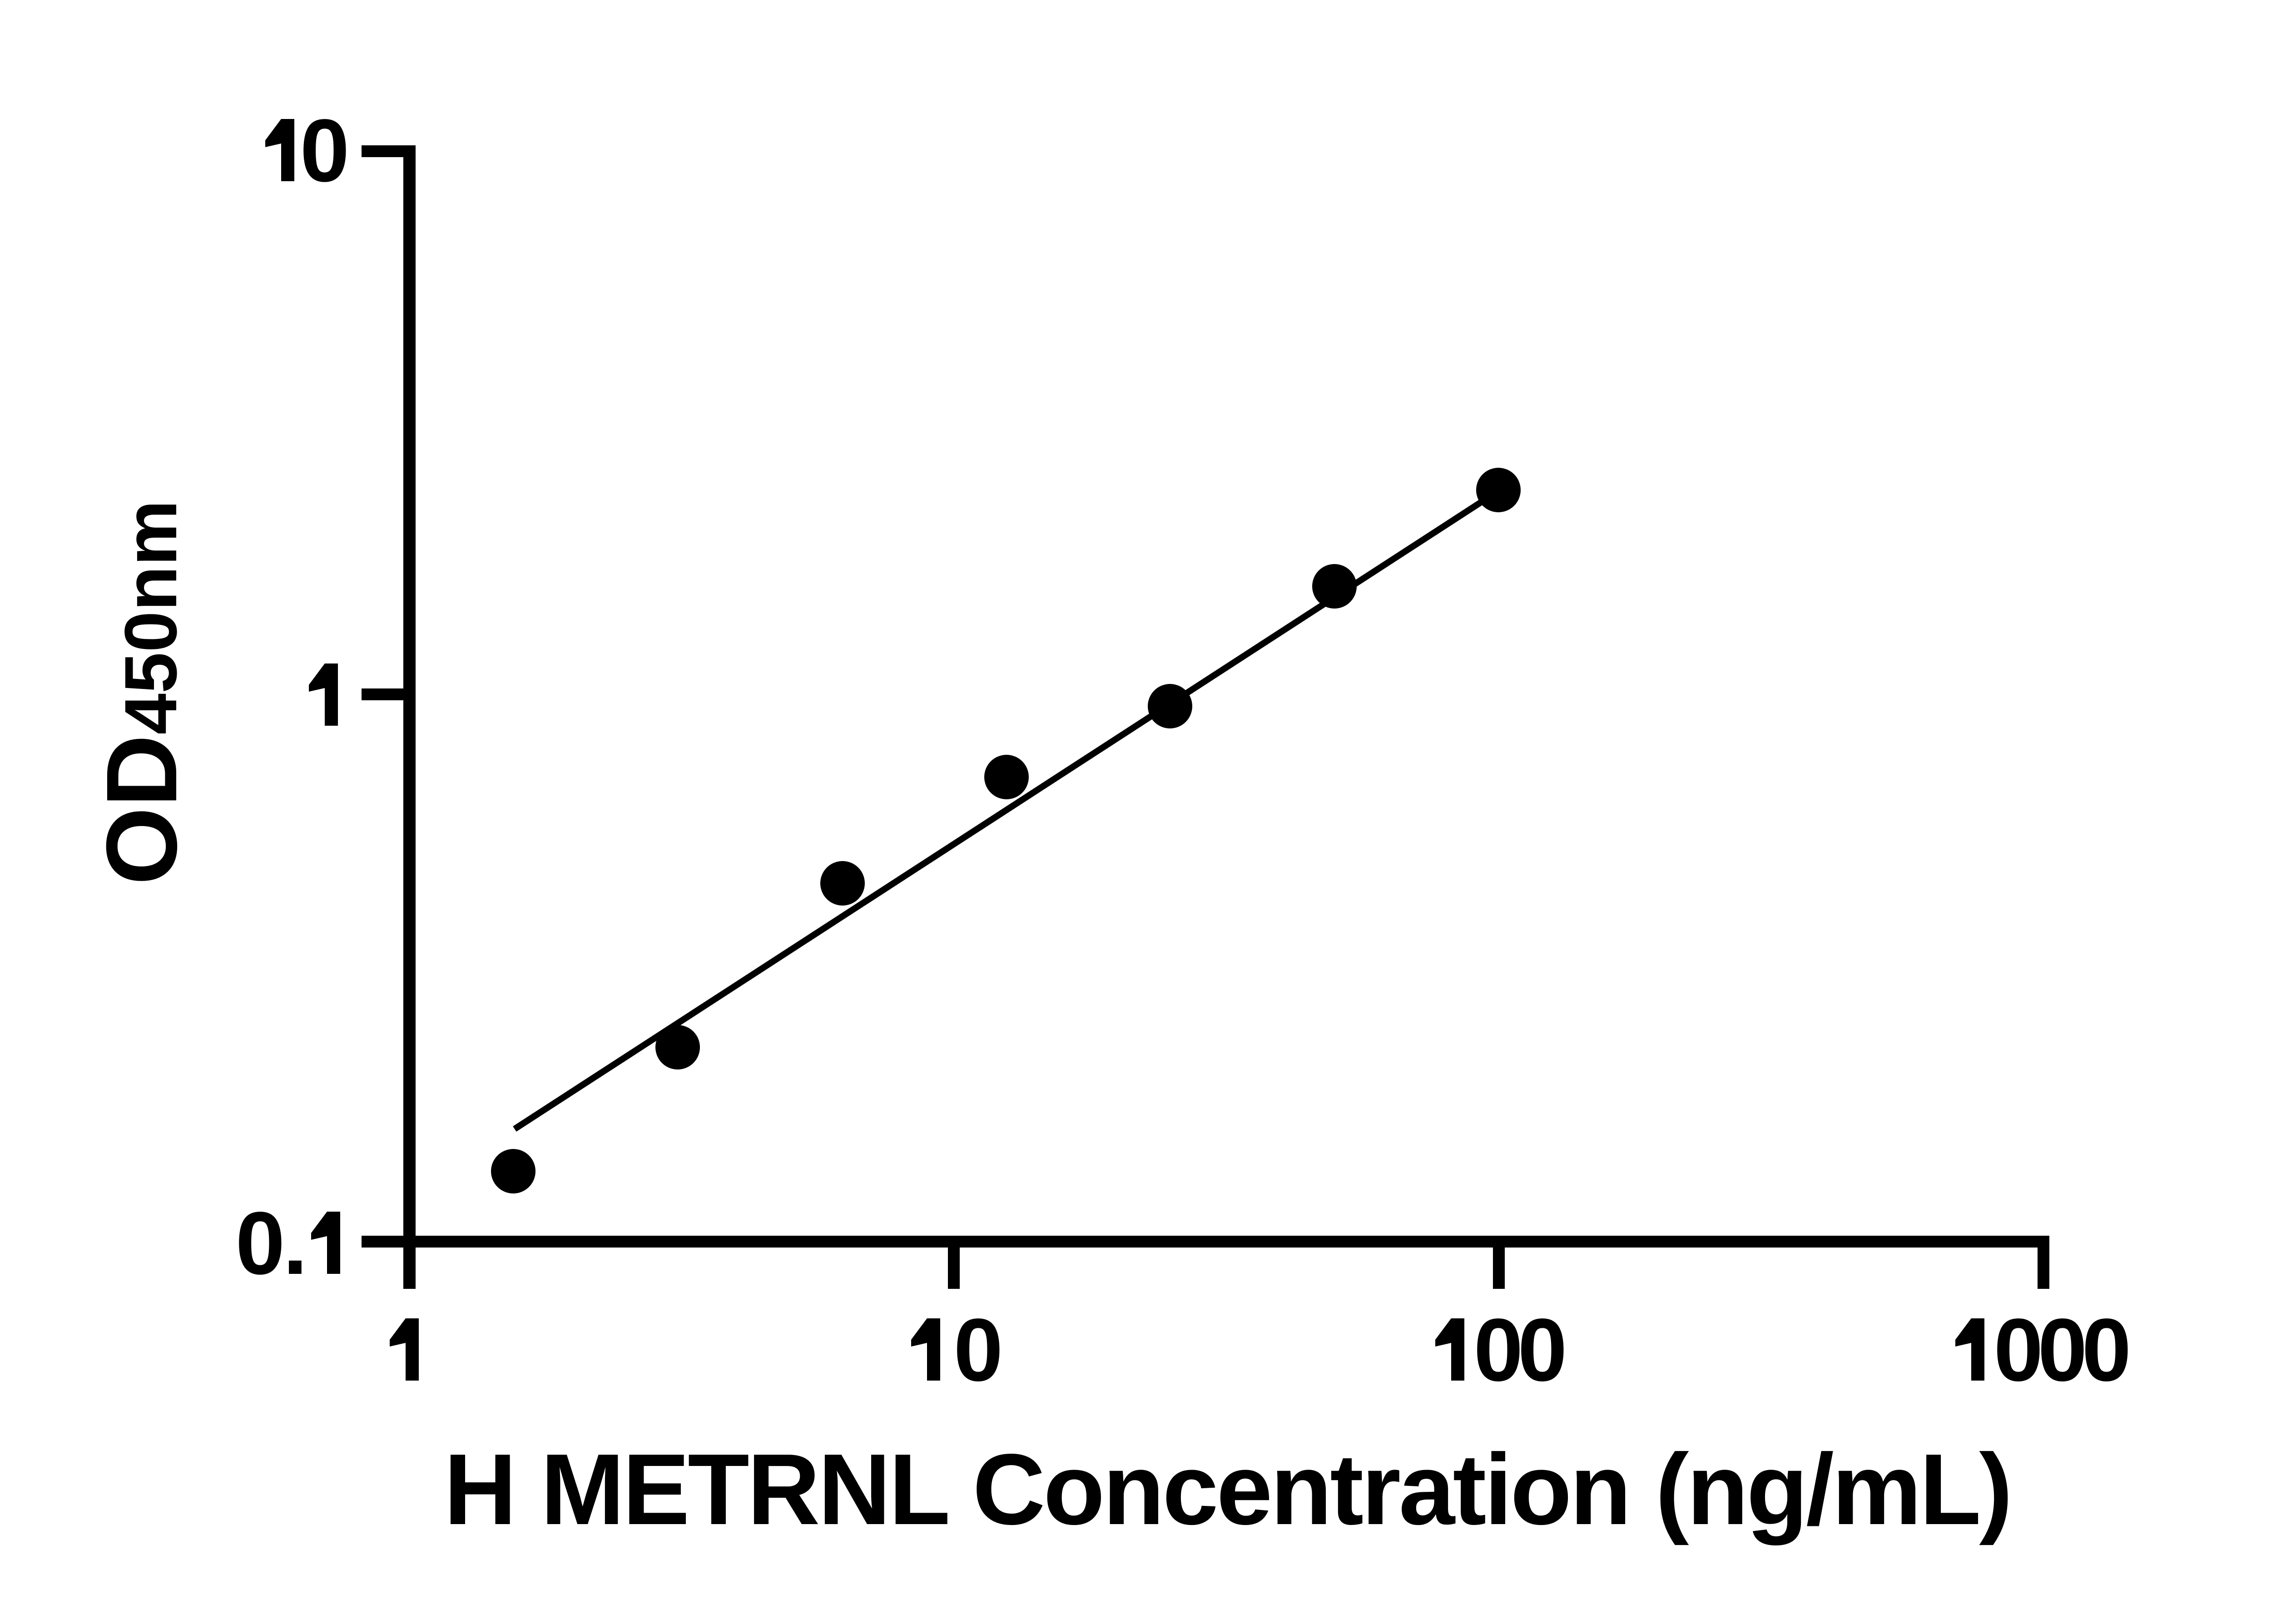 The image size is (2271, 1624). Describe the element at coordinates (1227, 1489) in the screenshot. I see `svg-text: H METRNL Concentration (ng/mL)` at that location.